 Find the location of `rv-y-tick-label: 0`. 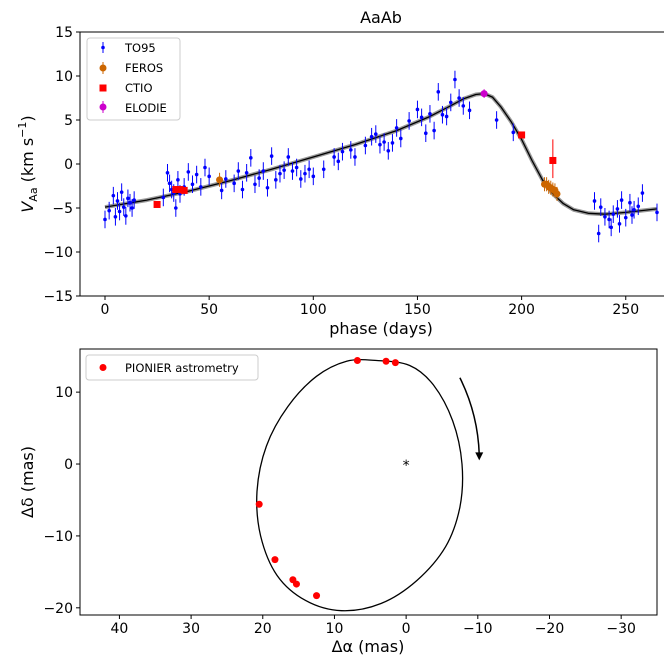

rv-y-tick-label: 0 is located at coordinates (68, 165).